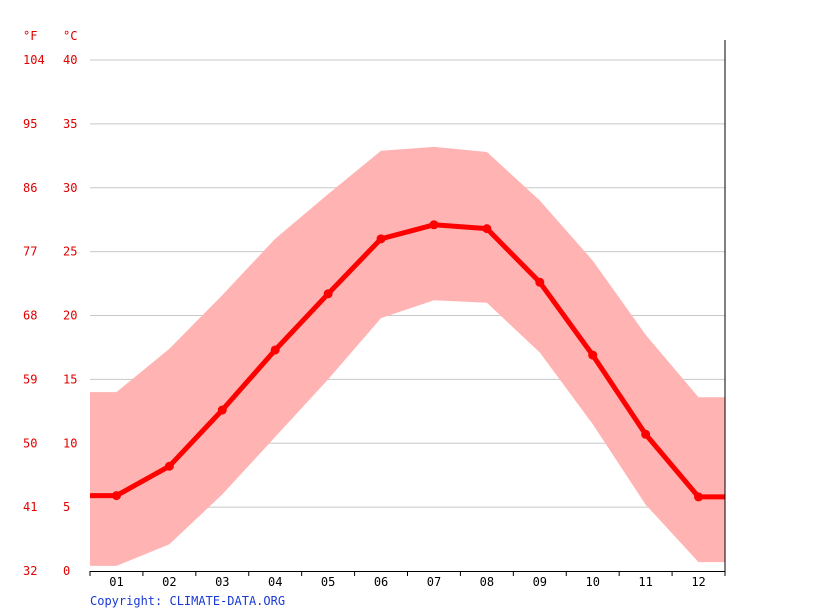  I want to click on x-tick-label: 06, so click(381, 582).